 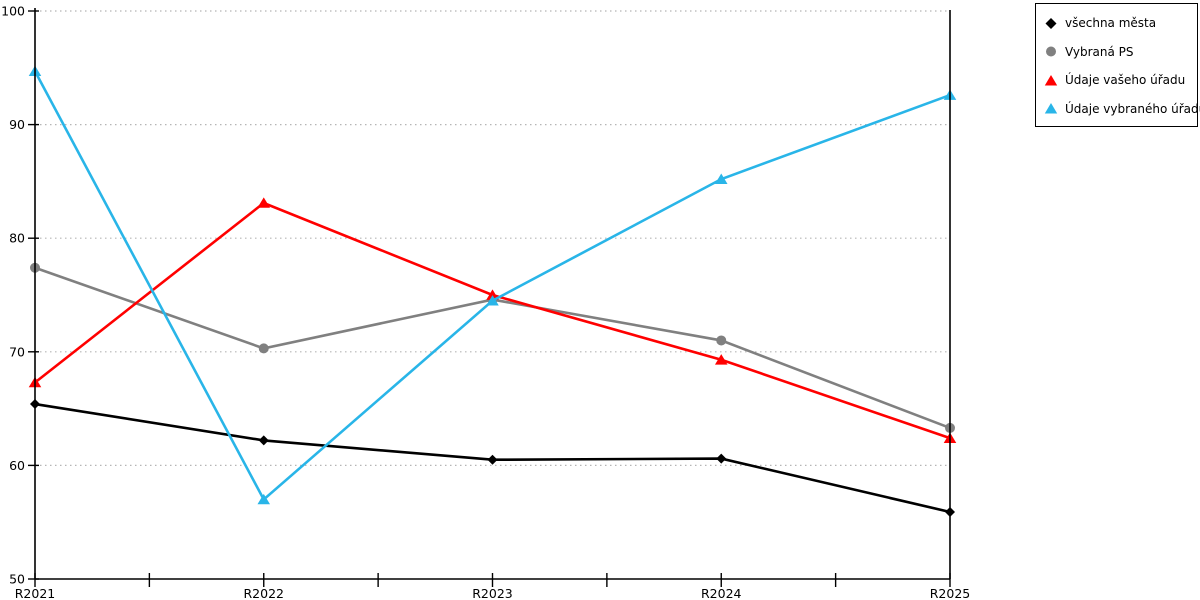 I want to click on data-point-s3-R2022, so click(x=264, y=499).